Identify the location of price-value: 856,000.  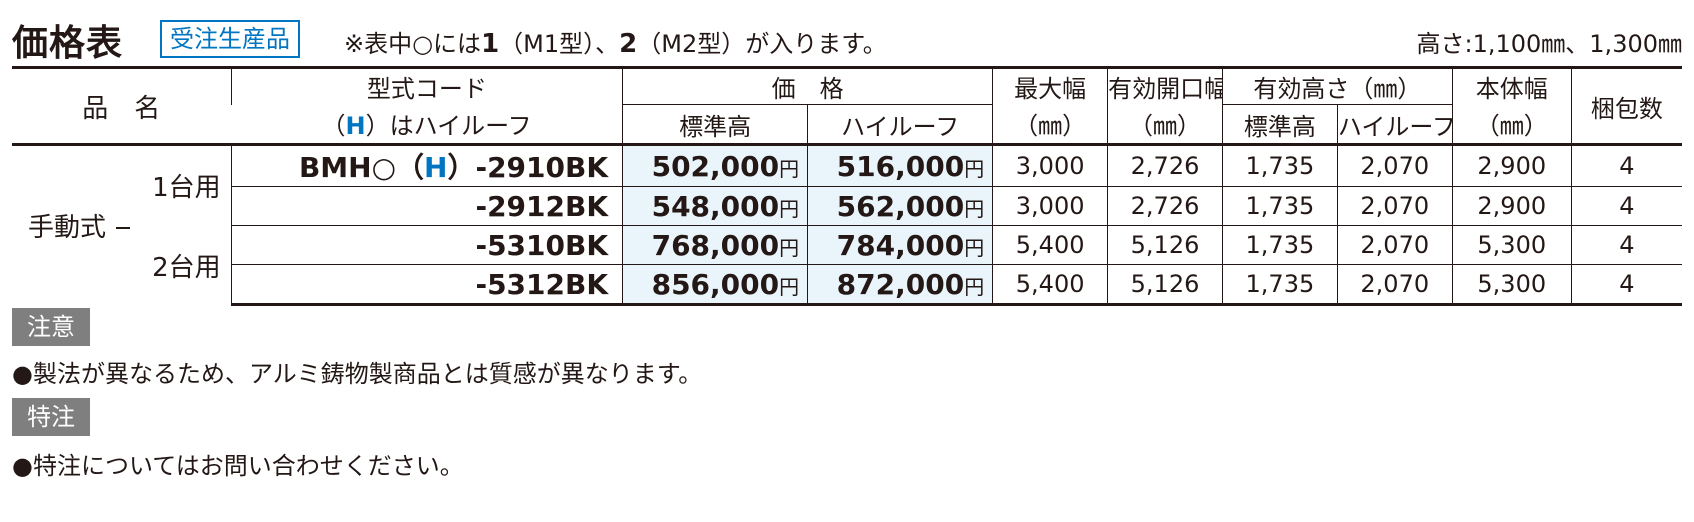
(715, 284).